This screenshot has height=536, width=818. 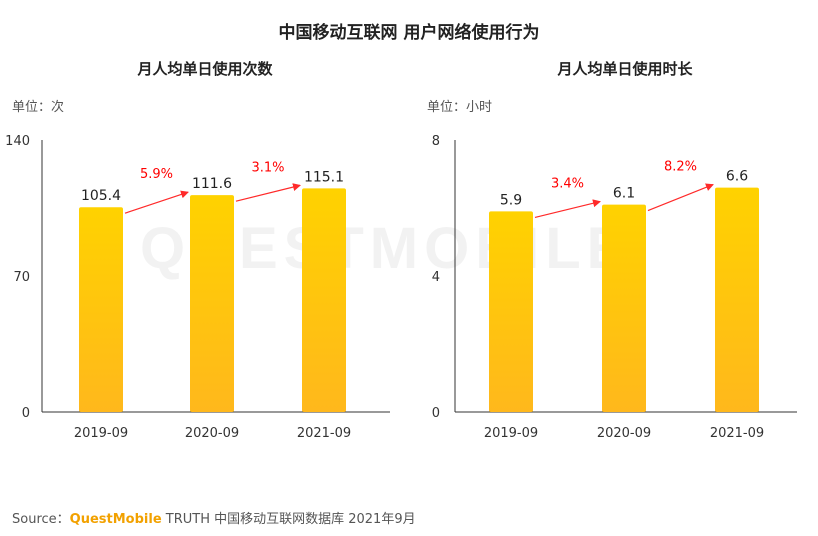 I want to click on unit-label-left: 单位：次, so click(x=38, y=107).